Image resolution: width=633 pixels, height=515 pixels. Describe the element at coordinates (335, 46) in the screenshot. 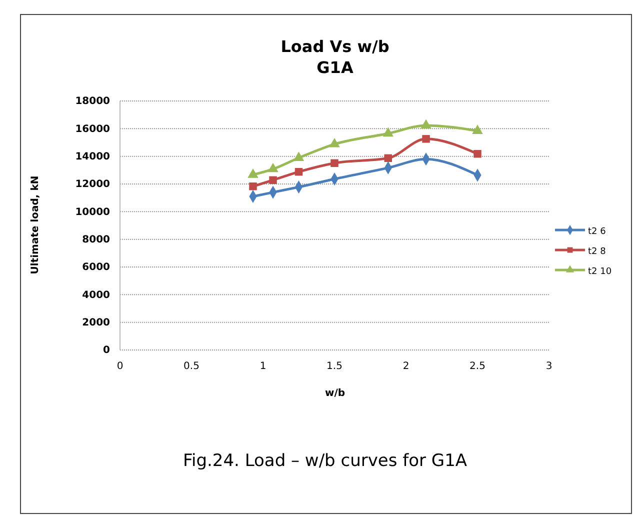

I see `chart-title: Load Vs w/b` at that location.